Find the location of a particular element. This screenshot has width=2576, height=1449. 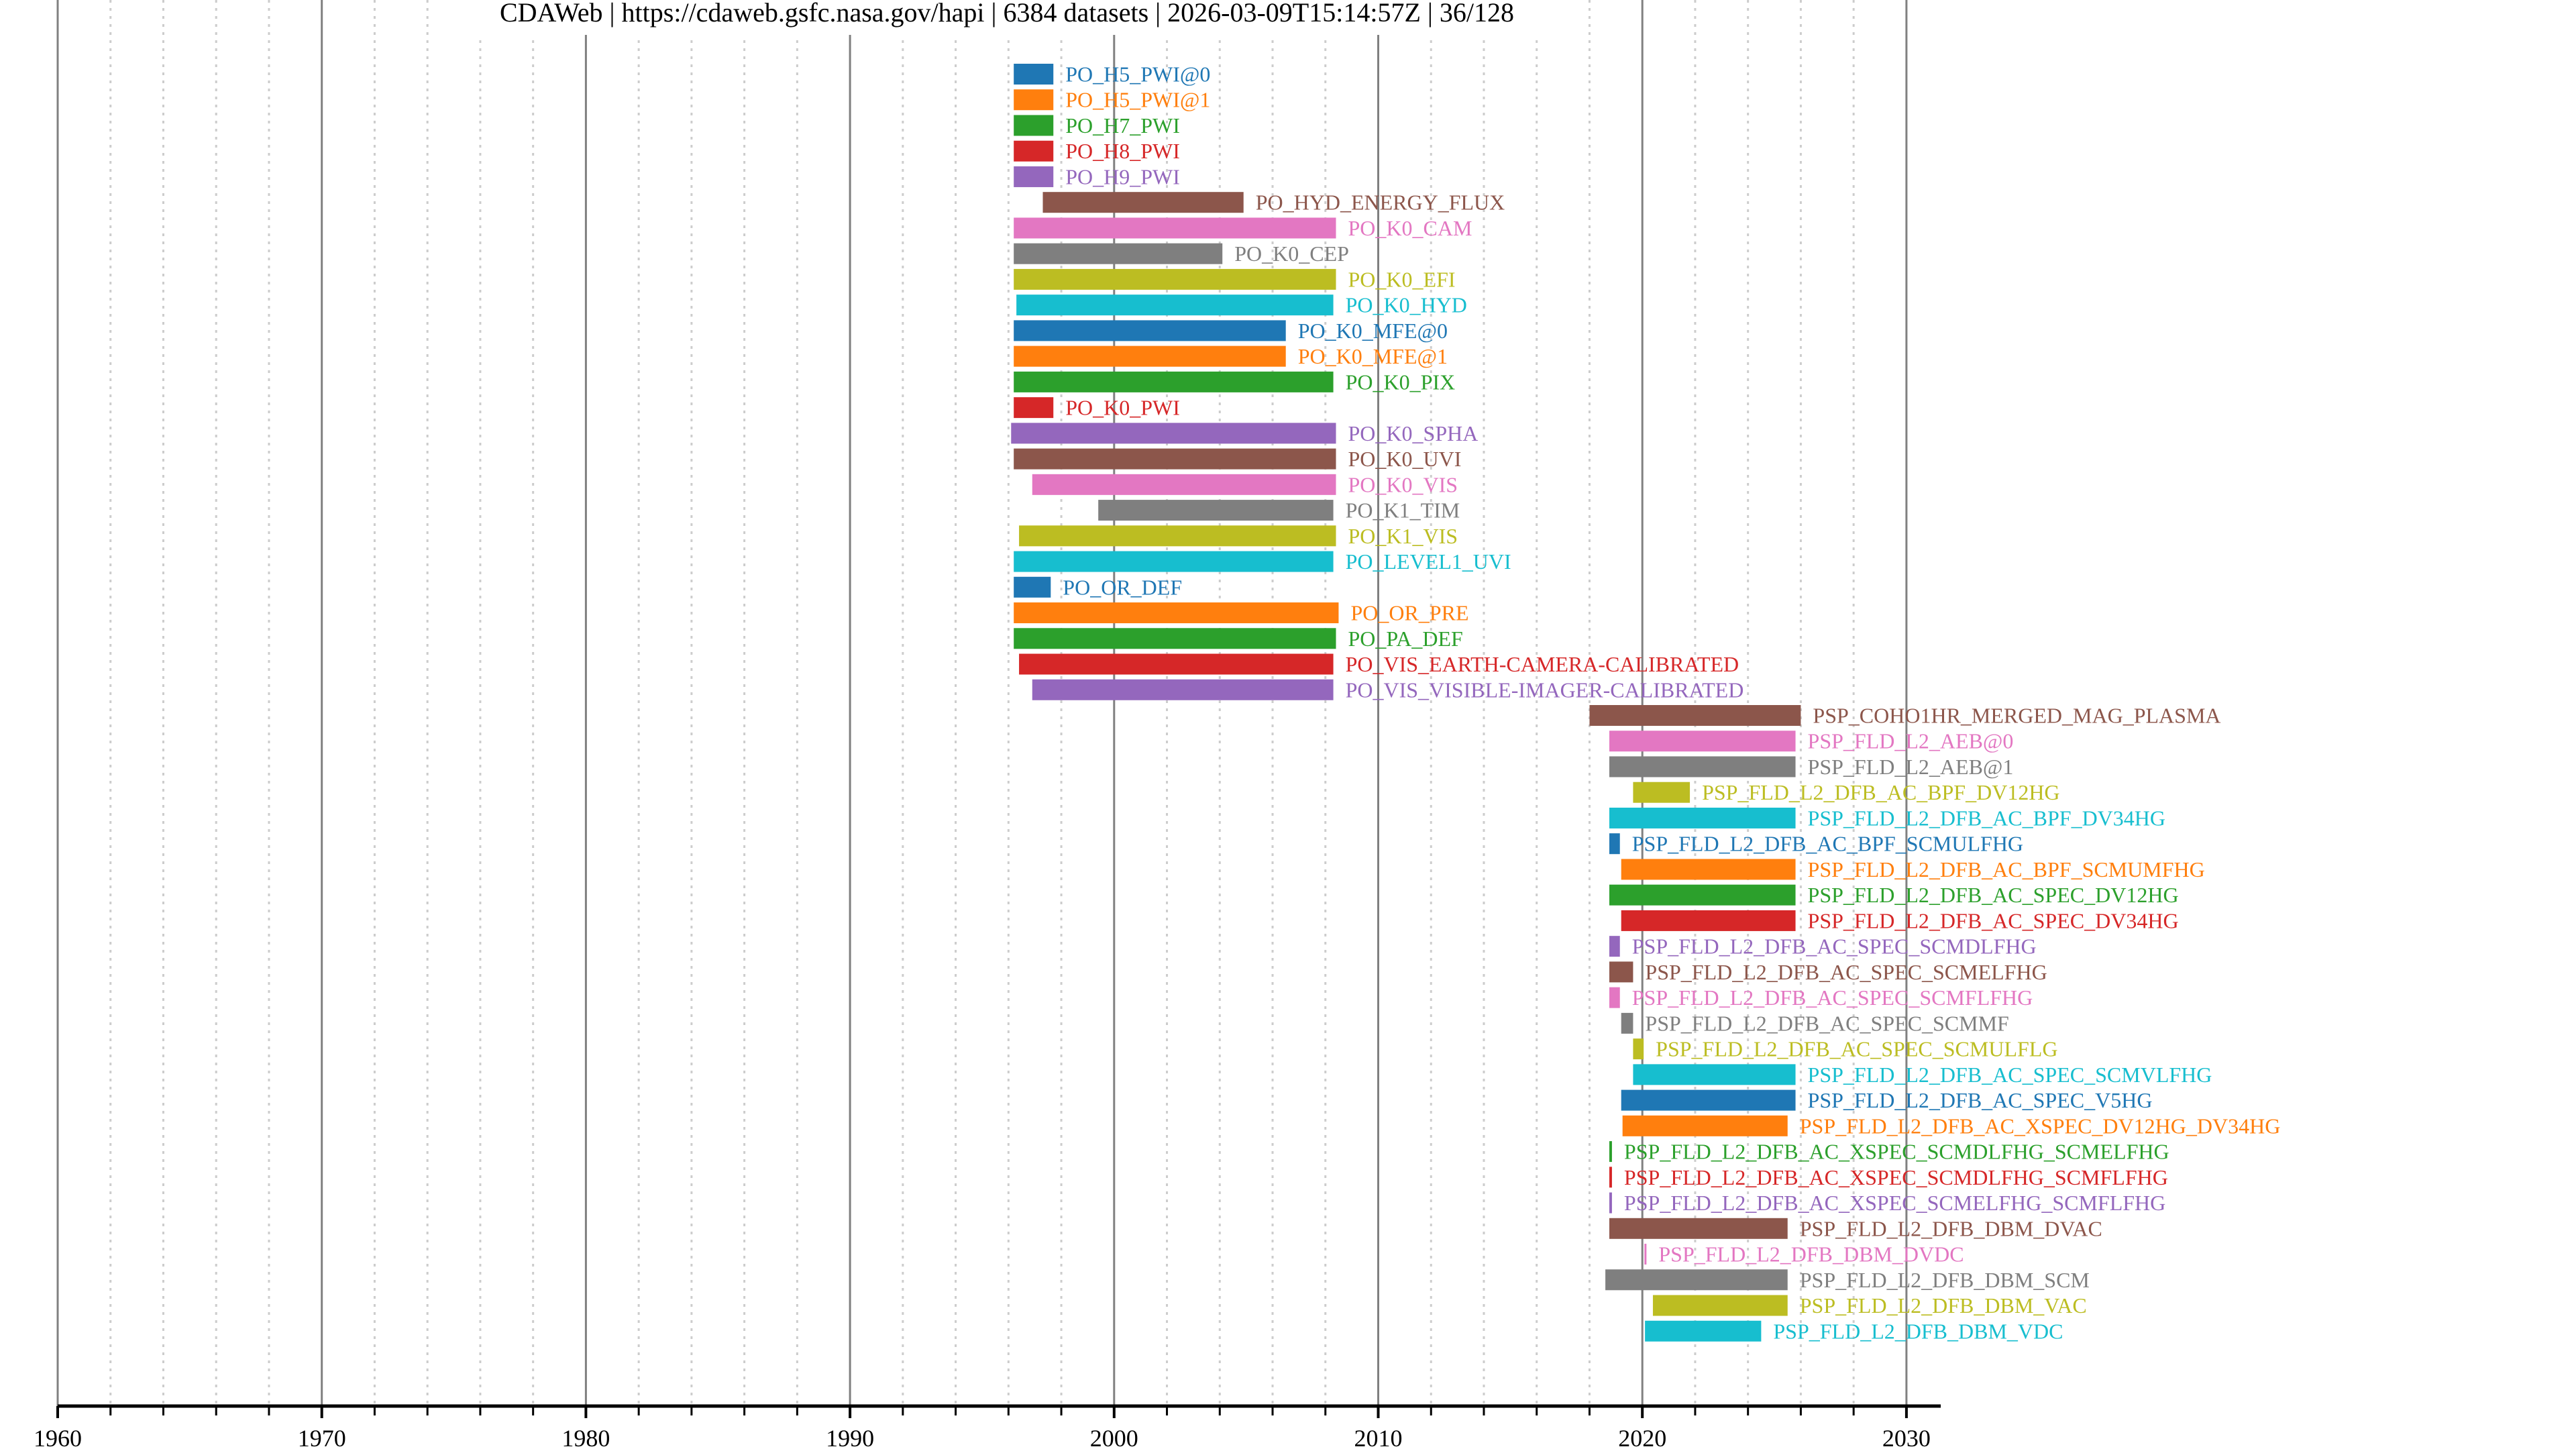

dataset-label: PSP_FLD_L2_DFB_AC_SPEC_DV34HG is located at coordinates (1993, 920).